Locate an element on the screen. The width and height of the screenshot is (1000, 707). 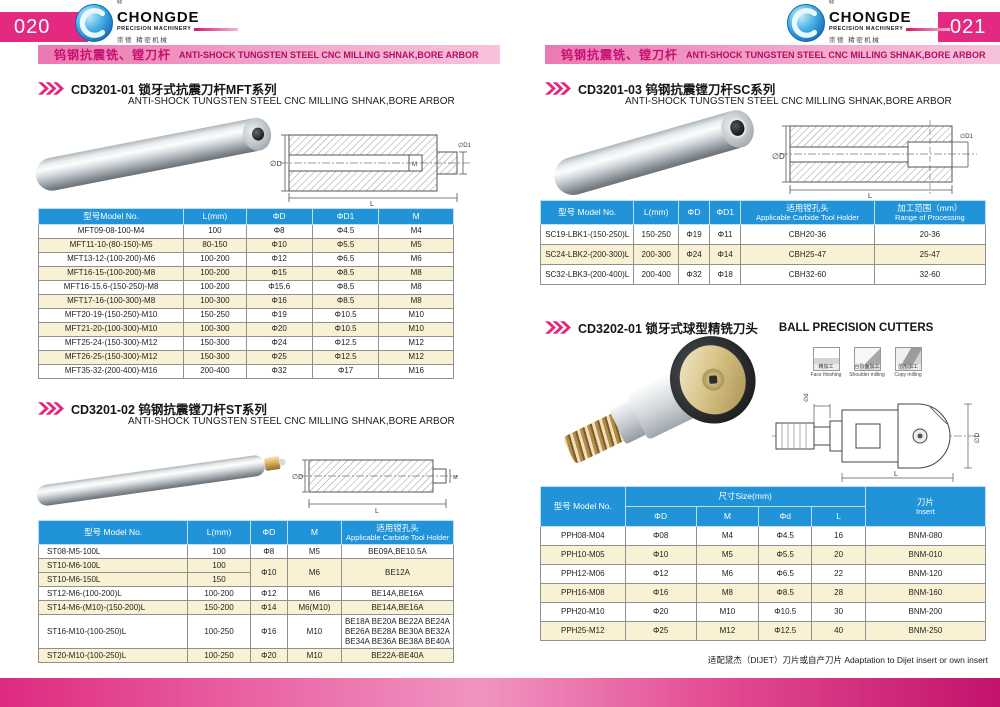
table-cell: BE09A,BE10.5A is located at coordinates (397, 552).